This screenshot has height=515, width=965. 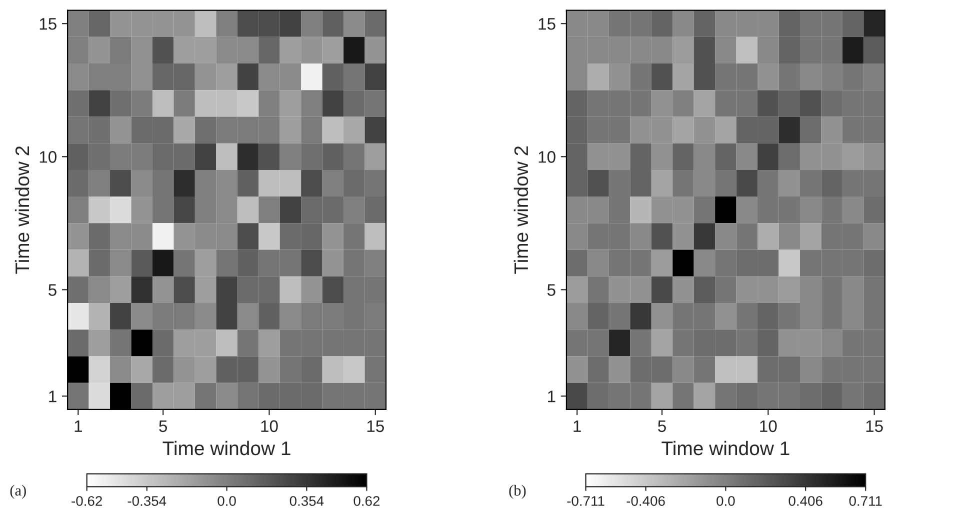 What do you see at coordinates (307, 501) in the screenshot?
I see `color-bar-label: 0.354` at bounding box center [307, 501].